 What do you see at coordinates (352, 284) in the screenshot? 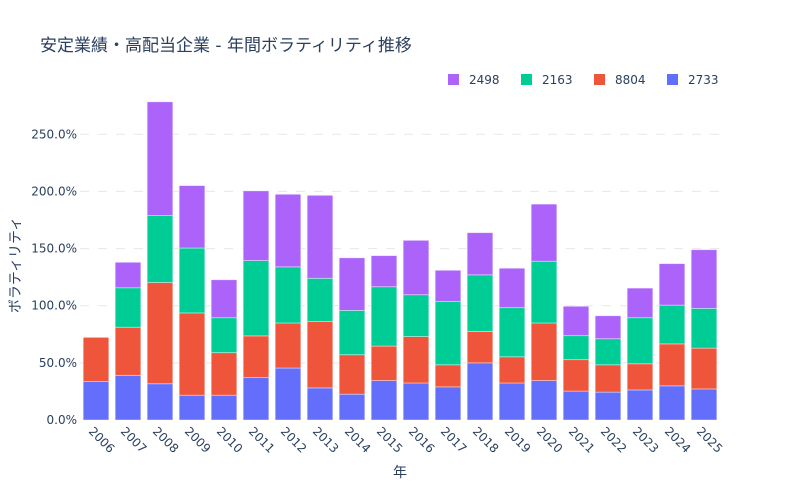
I see `bar-2498-2014` at bounding box center [352, 284].